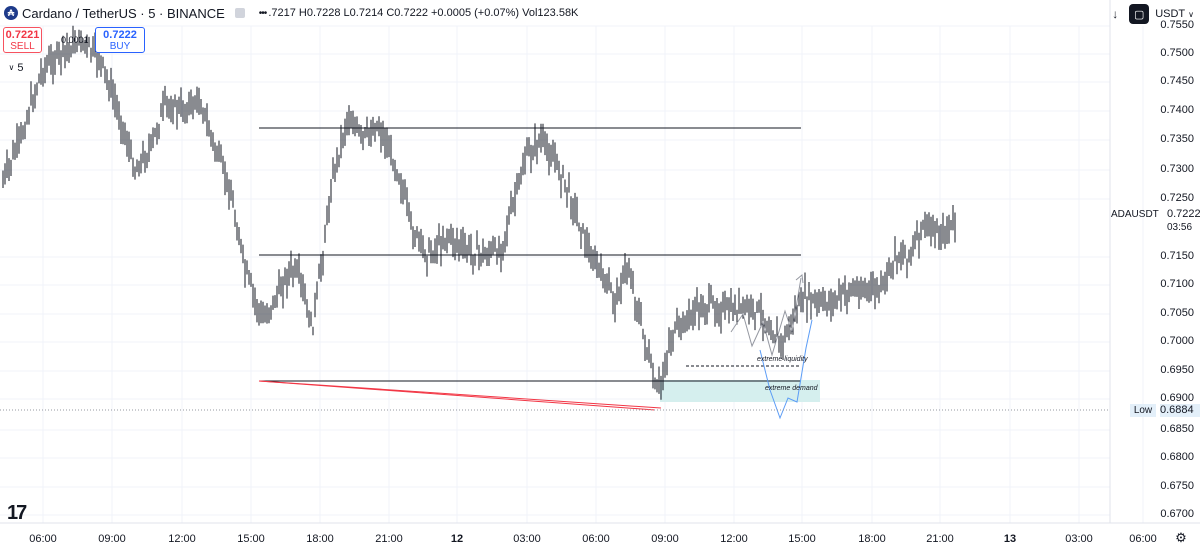 The height and width of the screenshot is (550, 1200). I want to click on price-tick-label: 0.6800, so click(1177, 457).